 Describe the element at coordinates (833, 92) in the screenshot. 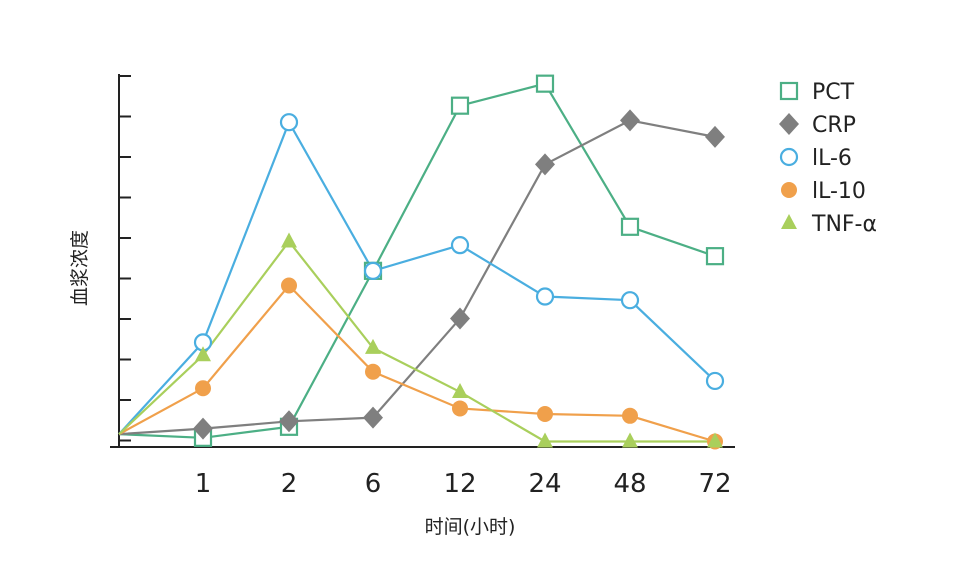

I see `legend-label: PCT` at that location.